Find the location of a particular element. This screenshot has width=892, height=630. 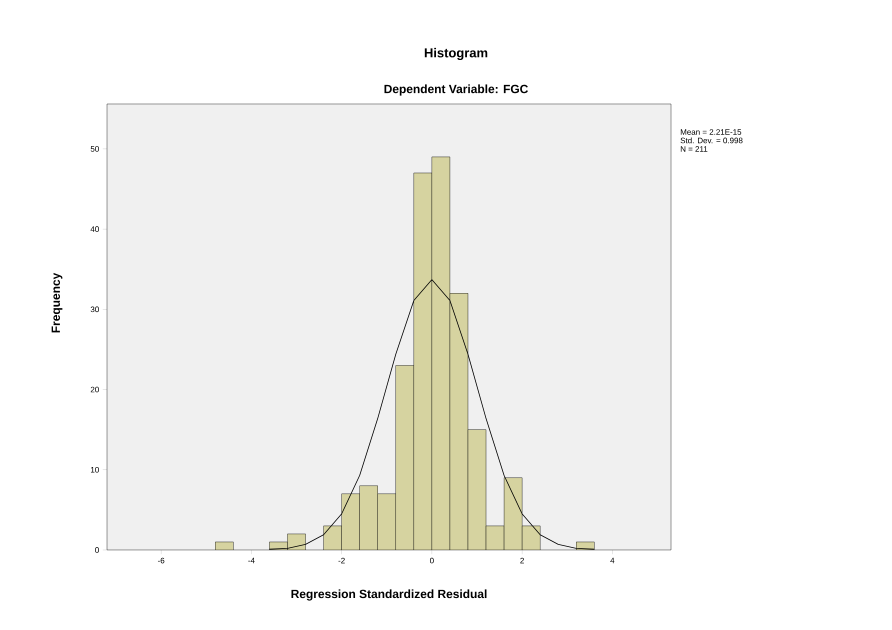

y-axis-title: Frequency is located at coordinates (57, 302).